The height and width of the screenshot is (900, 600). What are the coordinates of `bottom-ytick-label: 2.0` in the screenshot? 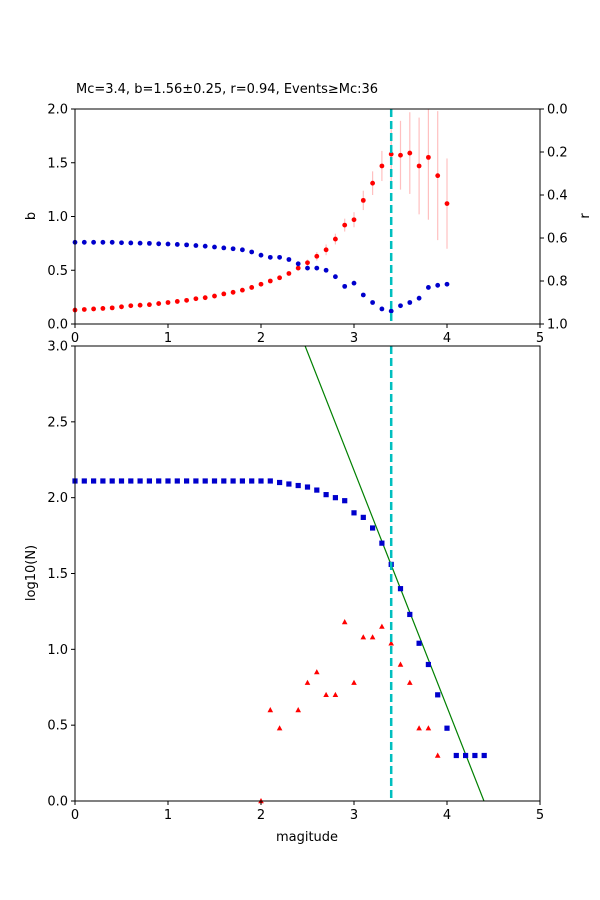 It's located at (57, 498).